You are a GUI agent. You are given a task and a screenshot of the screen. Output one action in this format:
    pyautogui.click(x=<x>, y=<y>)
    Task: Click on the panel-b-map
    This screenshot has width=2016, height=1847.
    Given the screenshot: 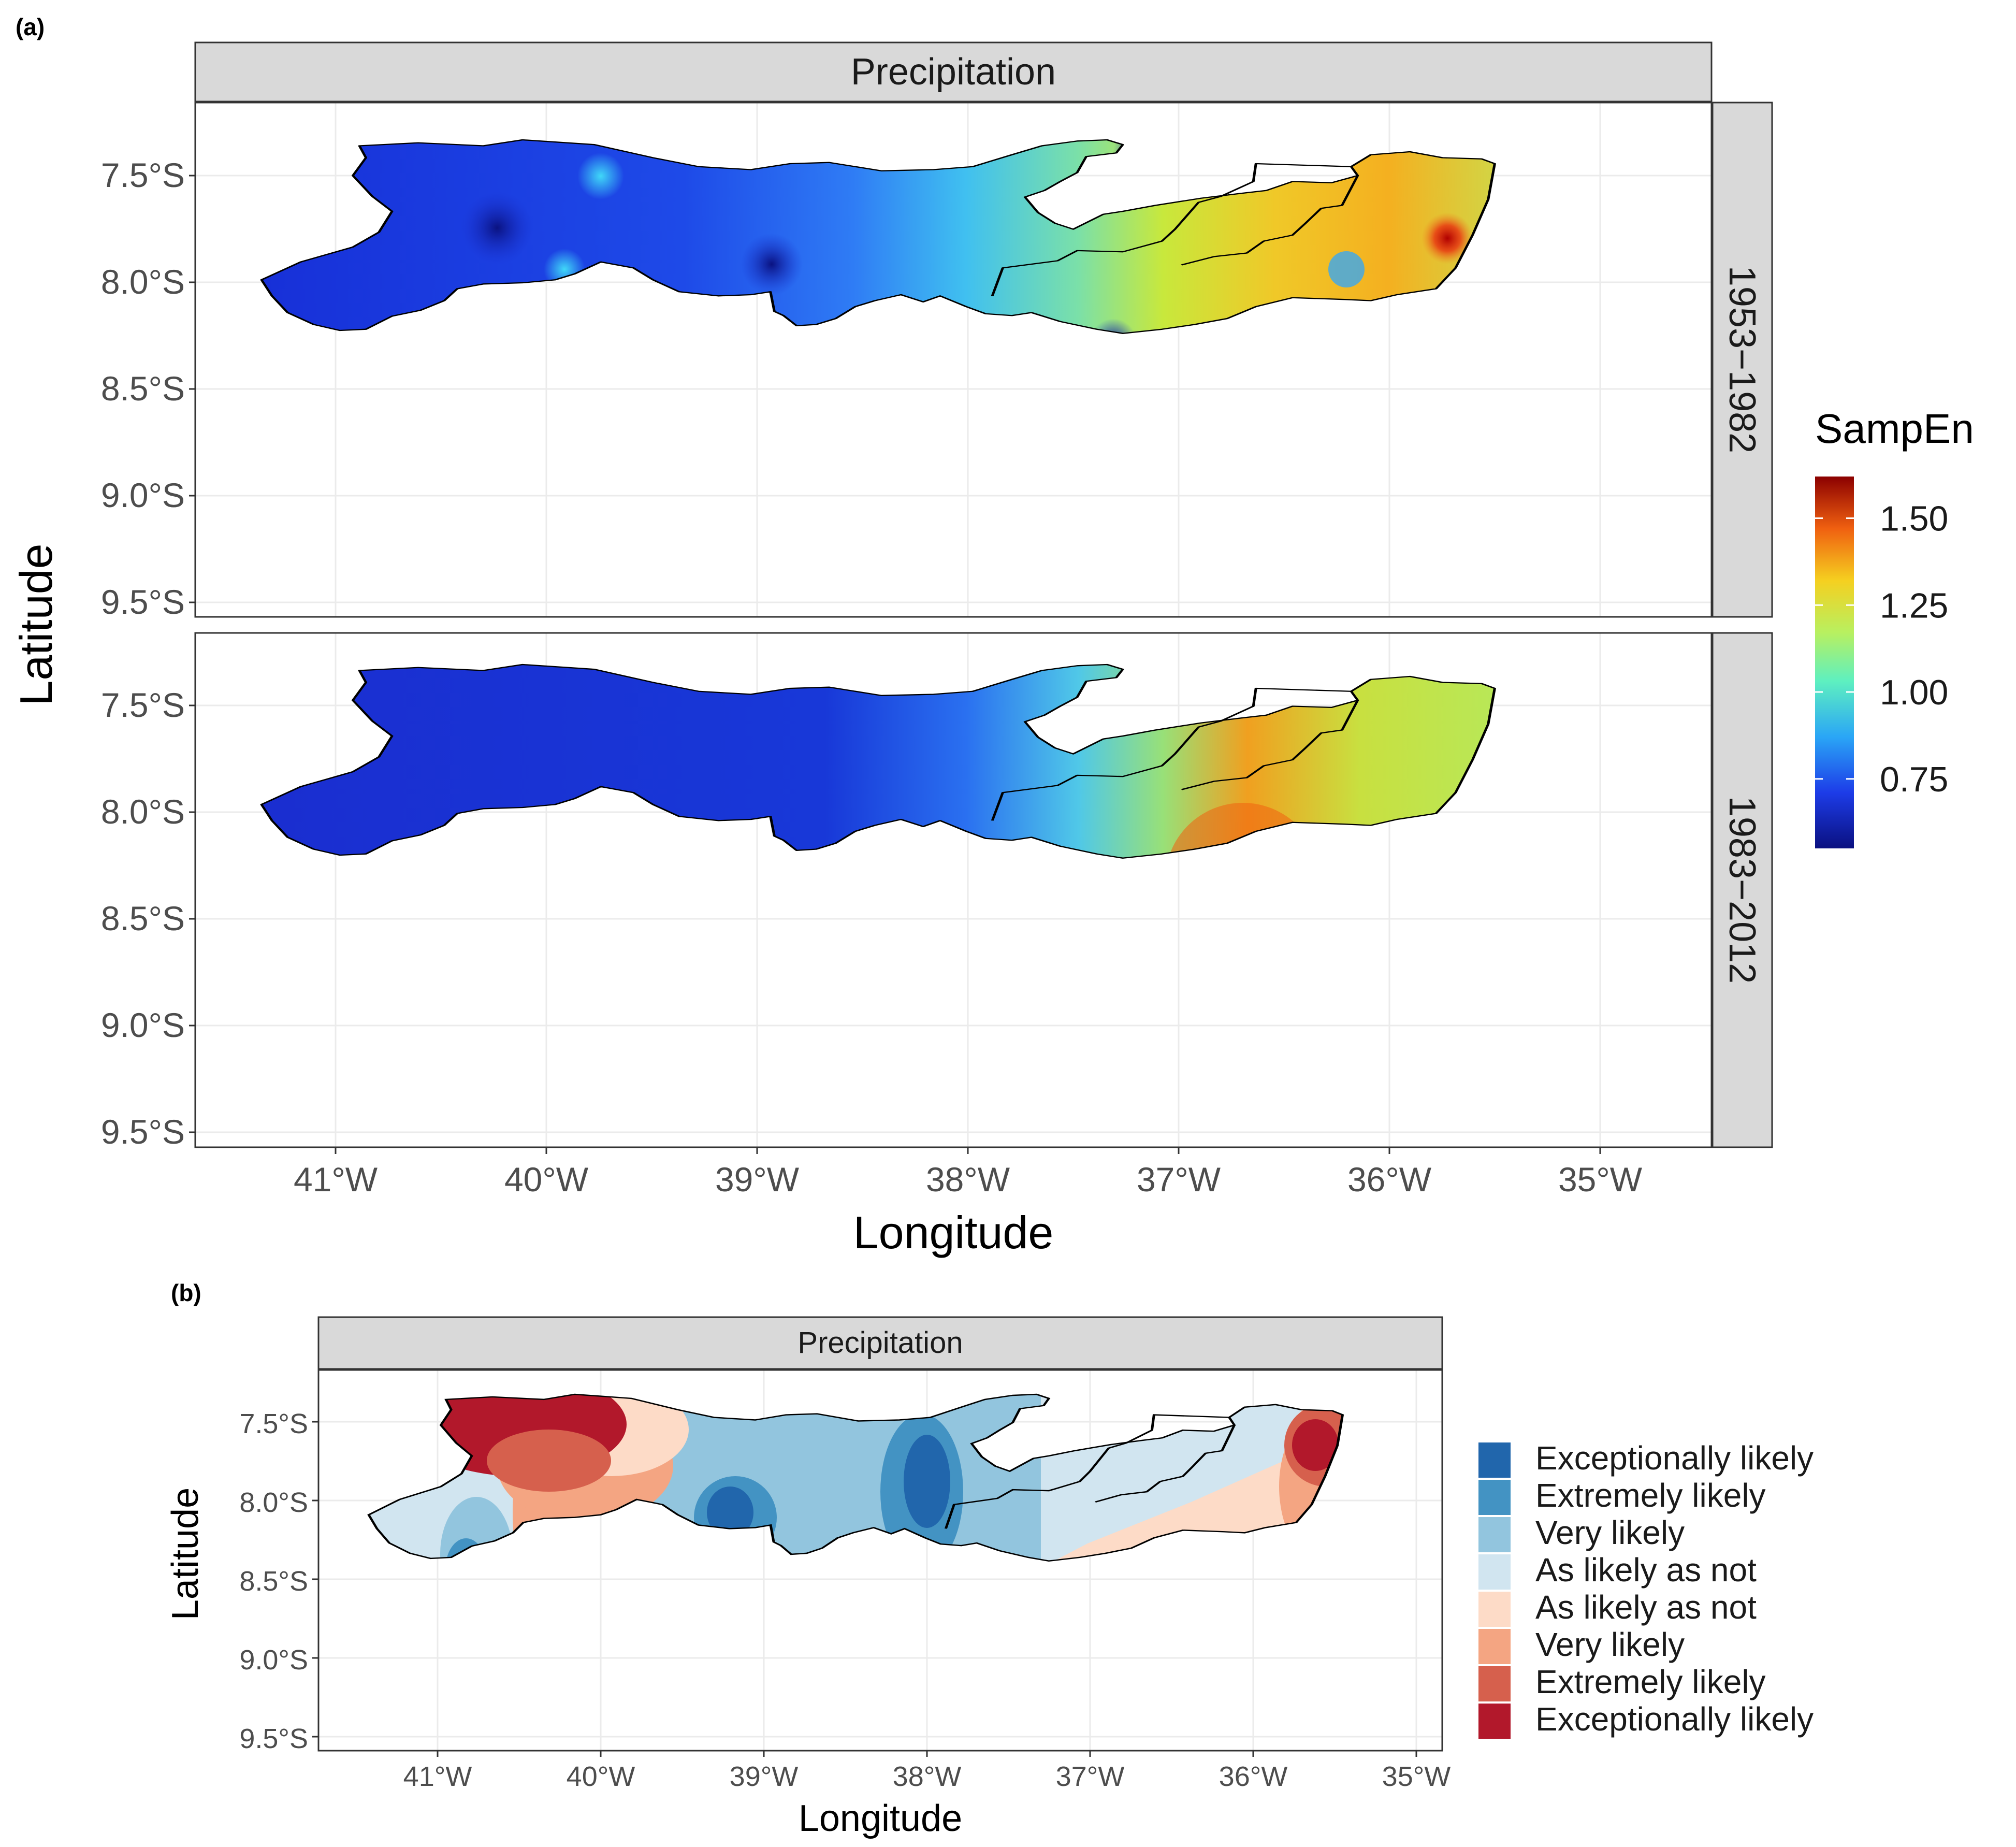 What is the action you would take?
    pyautogui.click(x=880, y=1560)
    